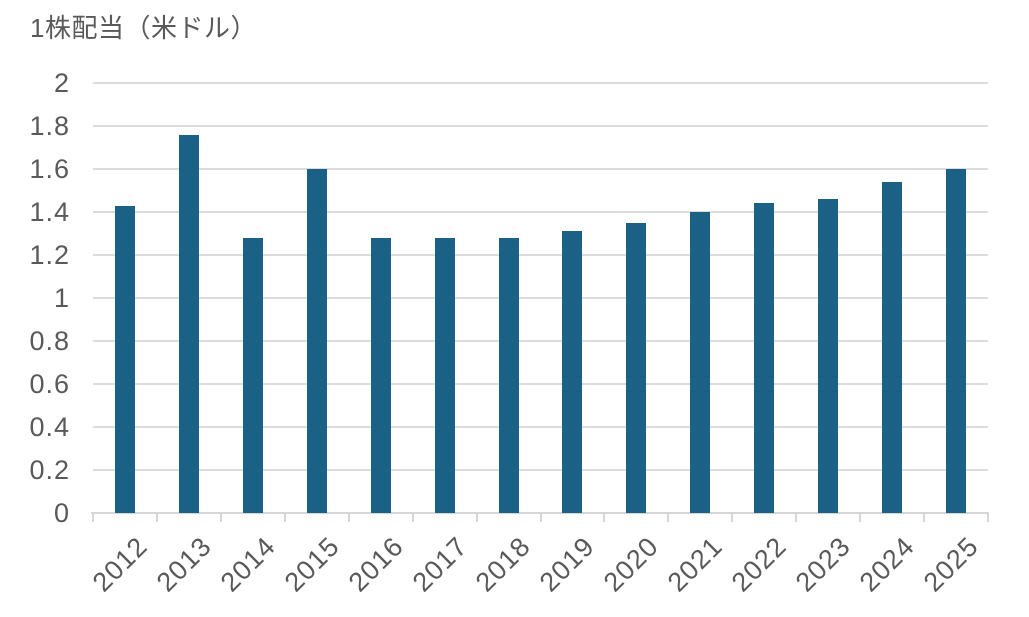 The width and height of the screenshot is (1029, 617). Describe the element at coordinates (375, 564) in the screenshot. I see `x-axis-tick-label: 2016` at that location.